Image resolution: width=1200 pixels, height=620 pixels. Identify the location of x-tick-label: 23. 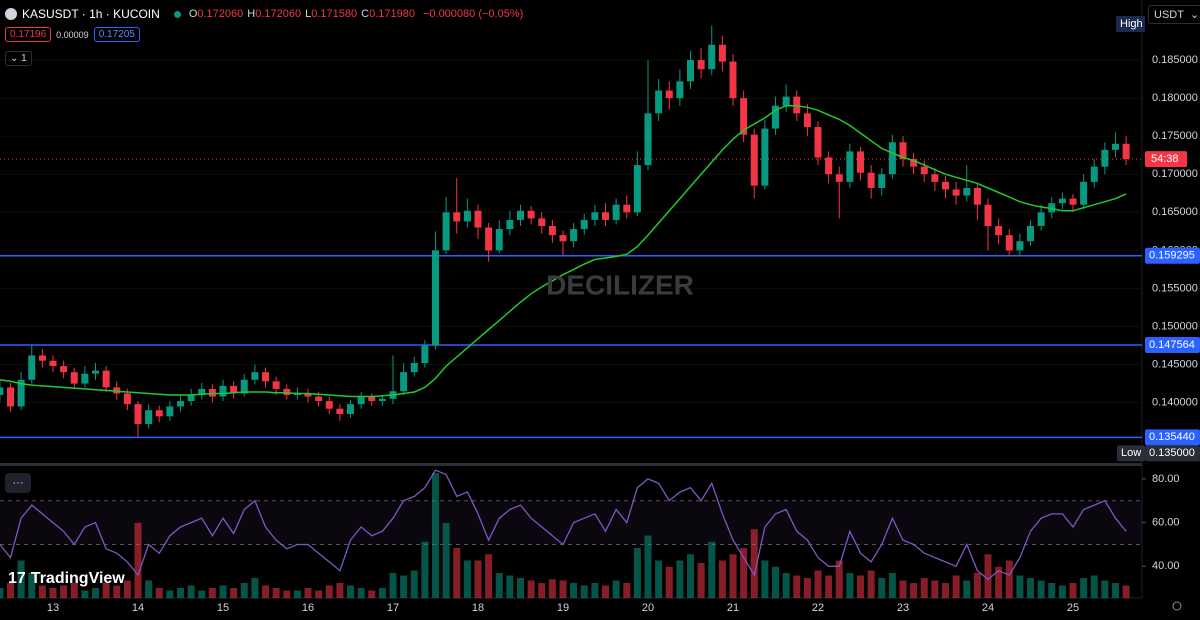
(903, 608).